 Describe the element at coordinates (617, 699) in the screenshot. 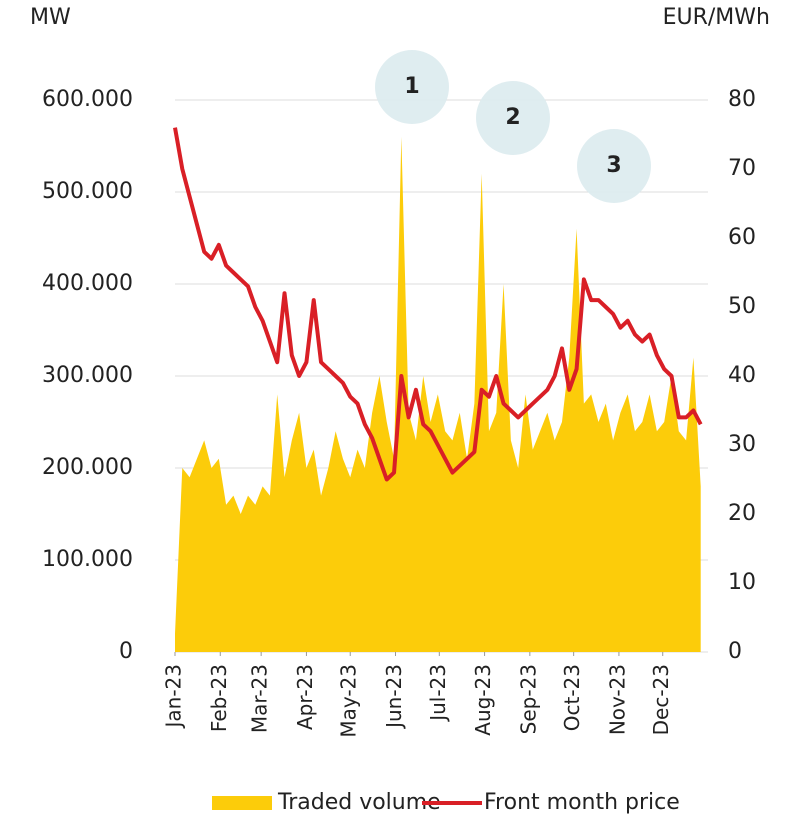

I see `x-tick-label: Nov-23` at that location.